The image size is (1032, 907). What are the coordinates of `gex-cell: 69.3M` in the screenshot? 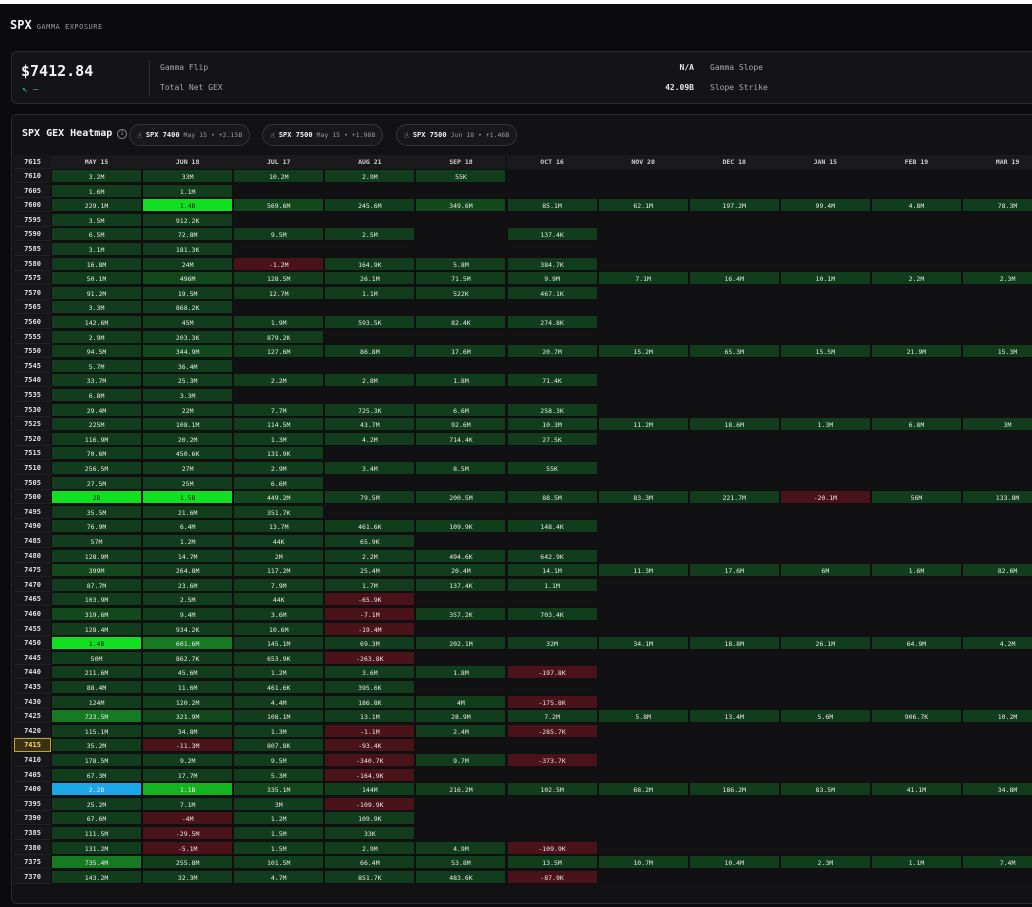 It's located at (370, 643).